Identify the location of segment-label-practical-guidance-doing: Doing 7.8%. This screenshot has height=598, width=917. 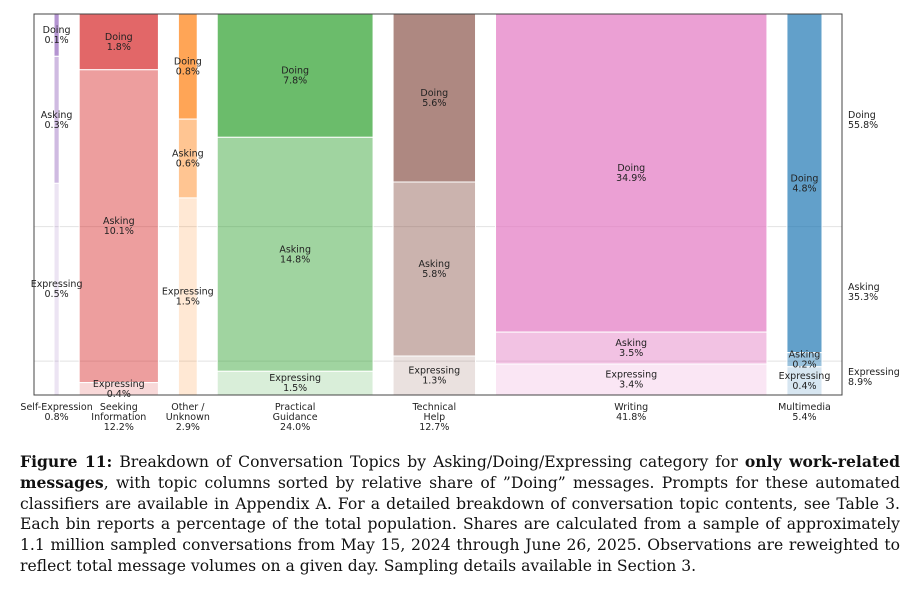
(295, 76).